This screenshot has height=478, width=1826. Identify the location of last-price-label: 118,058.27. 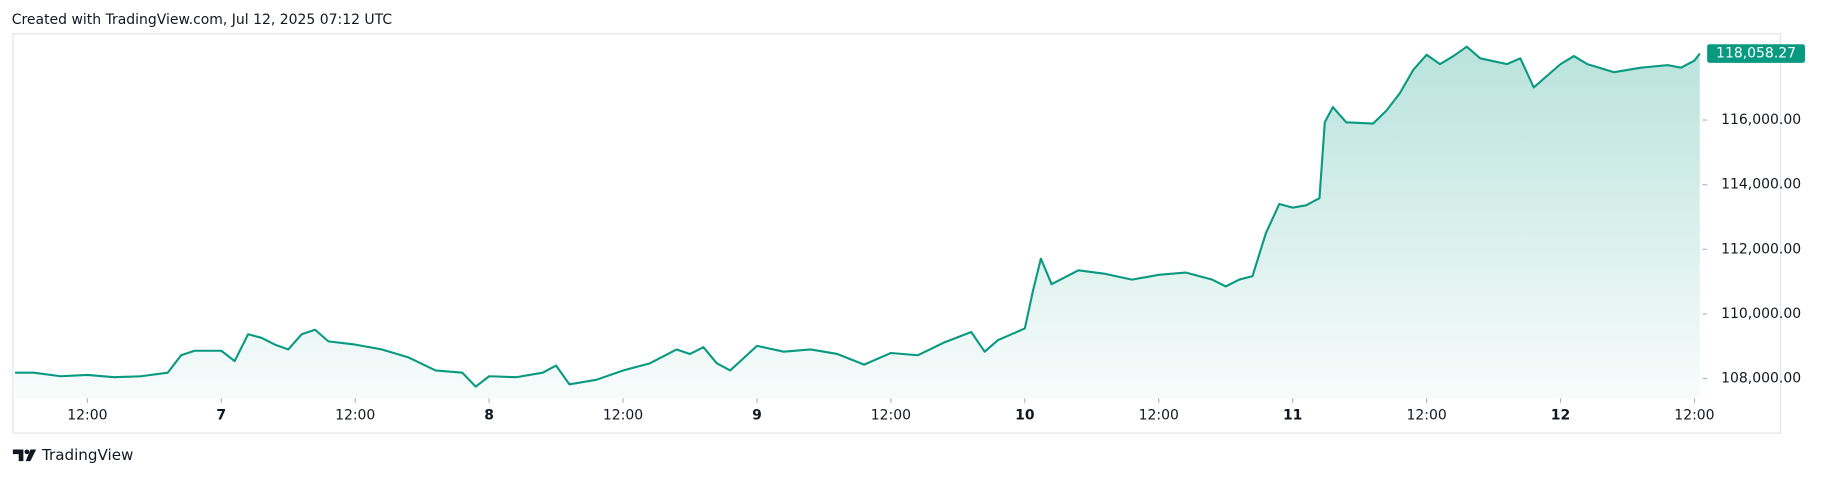
(1756, 54).